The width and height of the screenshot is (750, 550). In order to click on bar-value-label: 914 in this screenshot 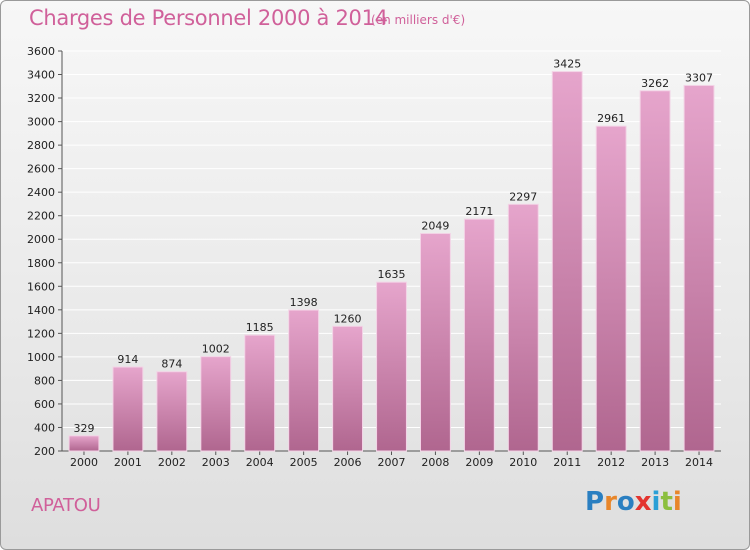, I will do `click(127, 359)`.